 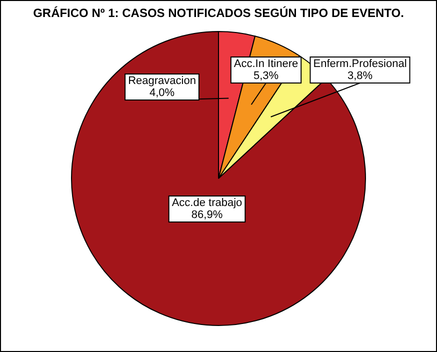 What do you see at coordinates (266, 64) in the screenshot?
I see `slice-label: Acc.In Itinere` at bounding box center [266, 64].